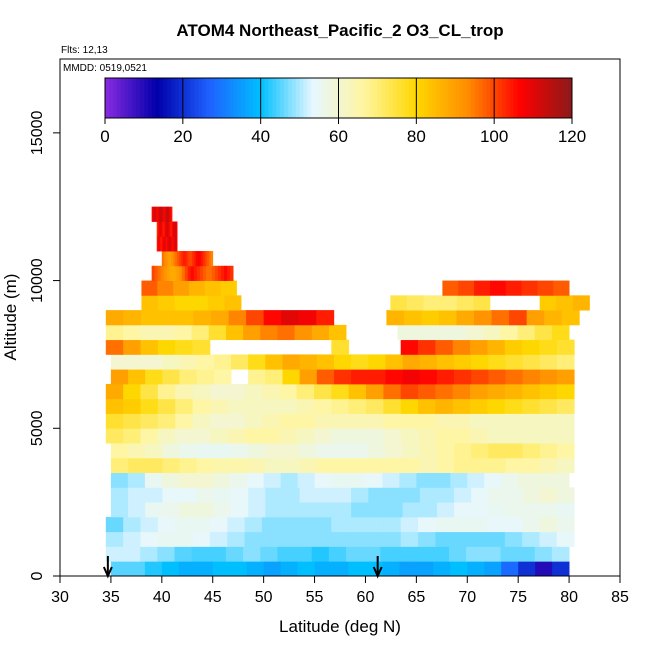  What do you see at coordinates (213, 597) in the screenshot?
I see `x-tick-label: 45` at bounding box center [213, 597].